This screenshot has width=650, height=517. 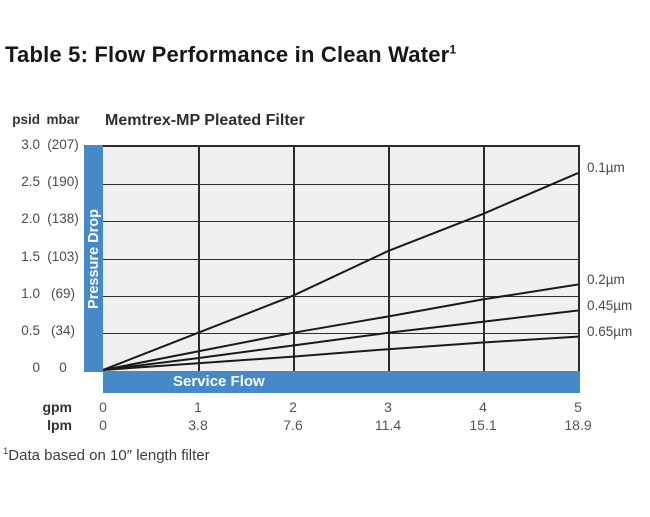 I want to click on x-tick-lpm: 3.8, so click(x=198, y=425).